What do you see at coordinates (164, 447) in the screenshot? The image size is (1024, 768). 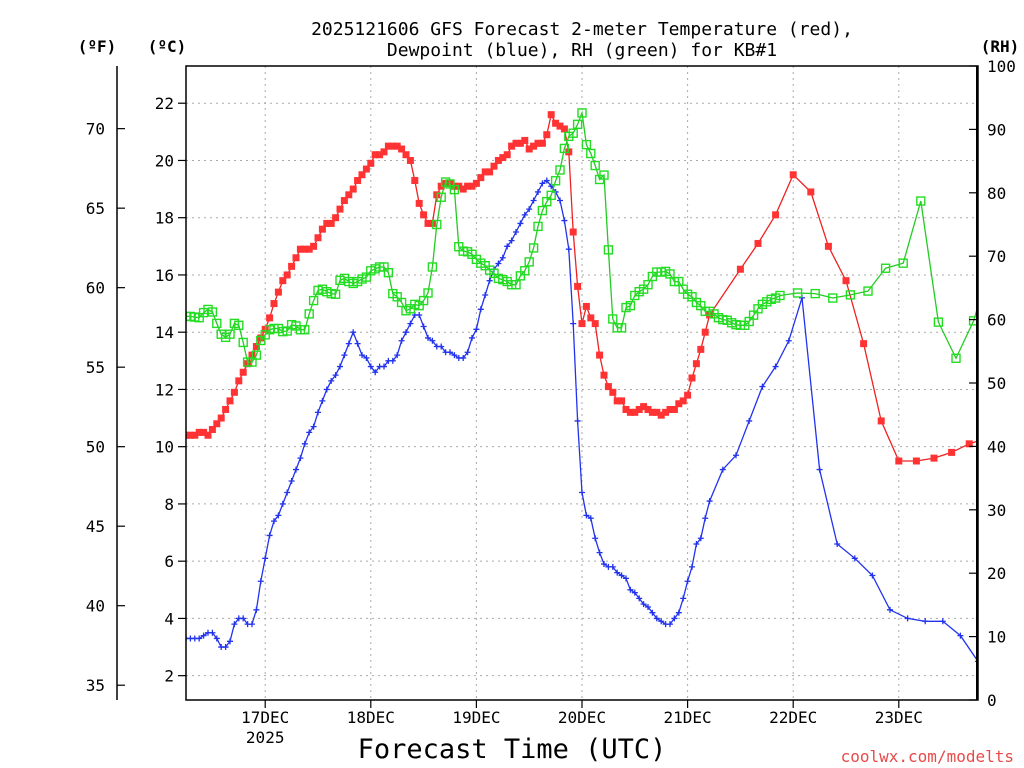 I see `c-tick-label: 10` at bounding box center [164, 447].